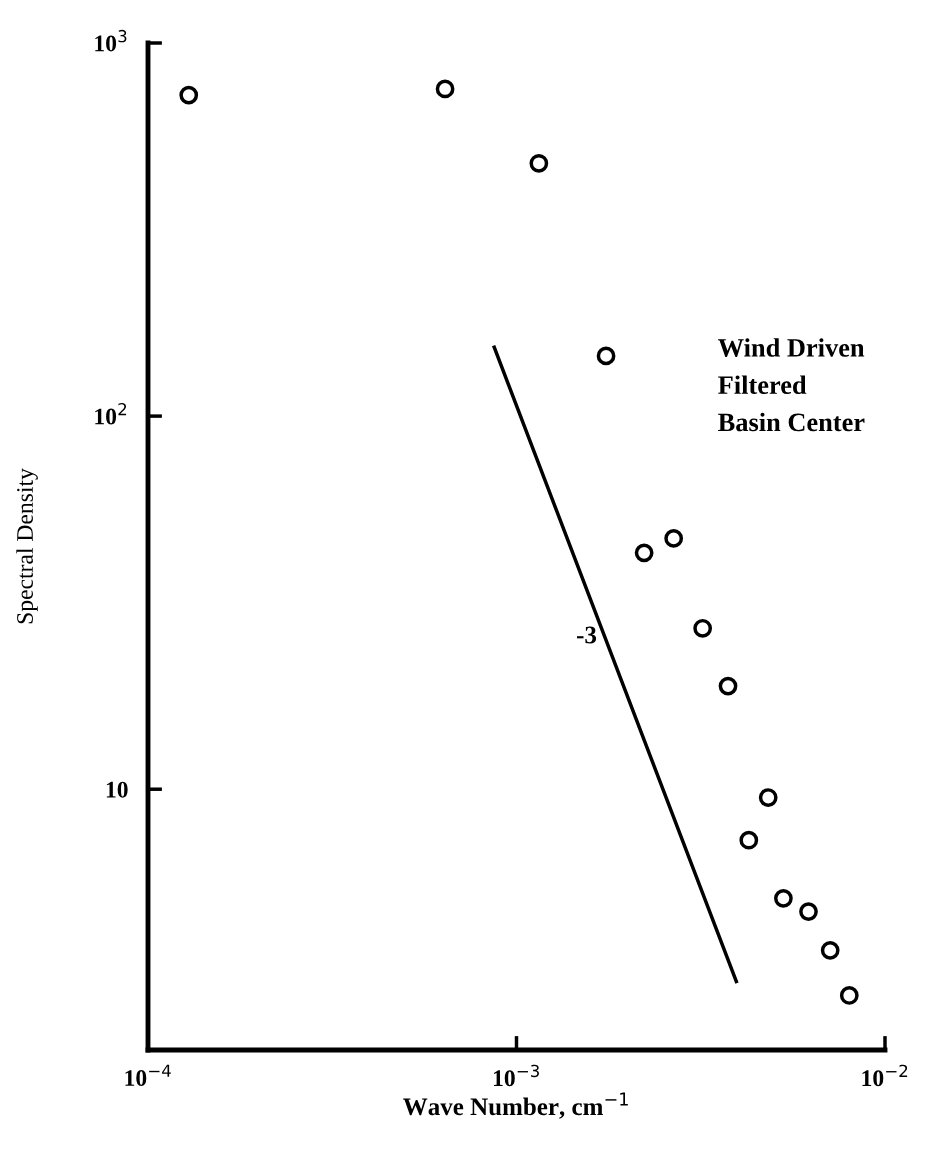 This screenshot has width=935, height=1160. What do you see at coordinates (791, 422) in the screenshot?
I see `annotation: Basin Center` at bounding box center [791, 422].